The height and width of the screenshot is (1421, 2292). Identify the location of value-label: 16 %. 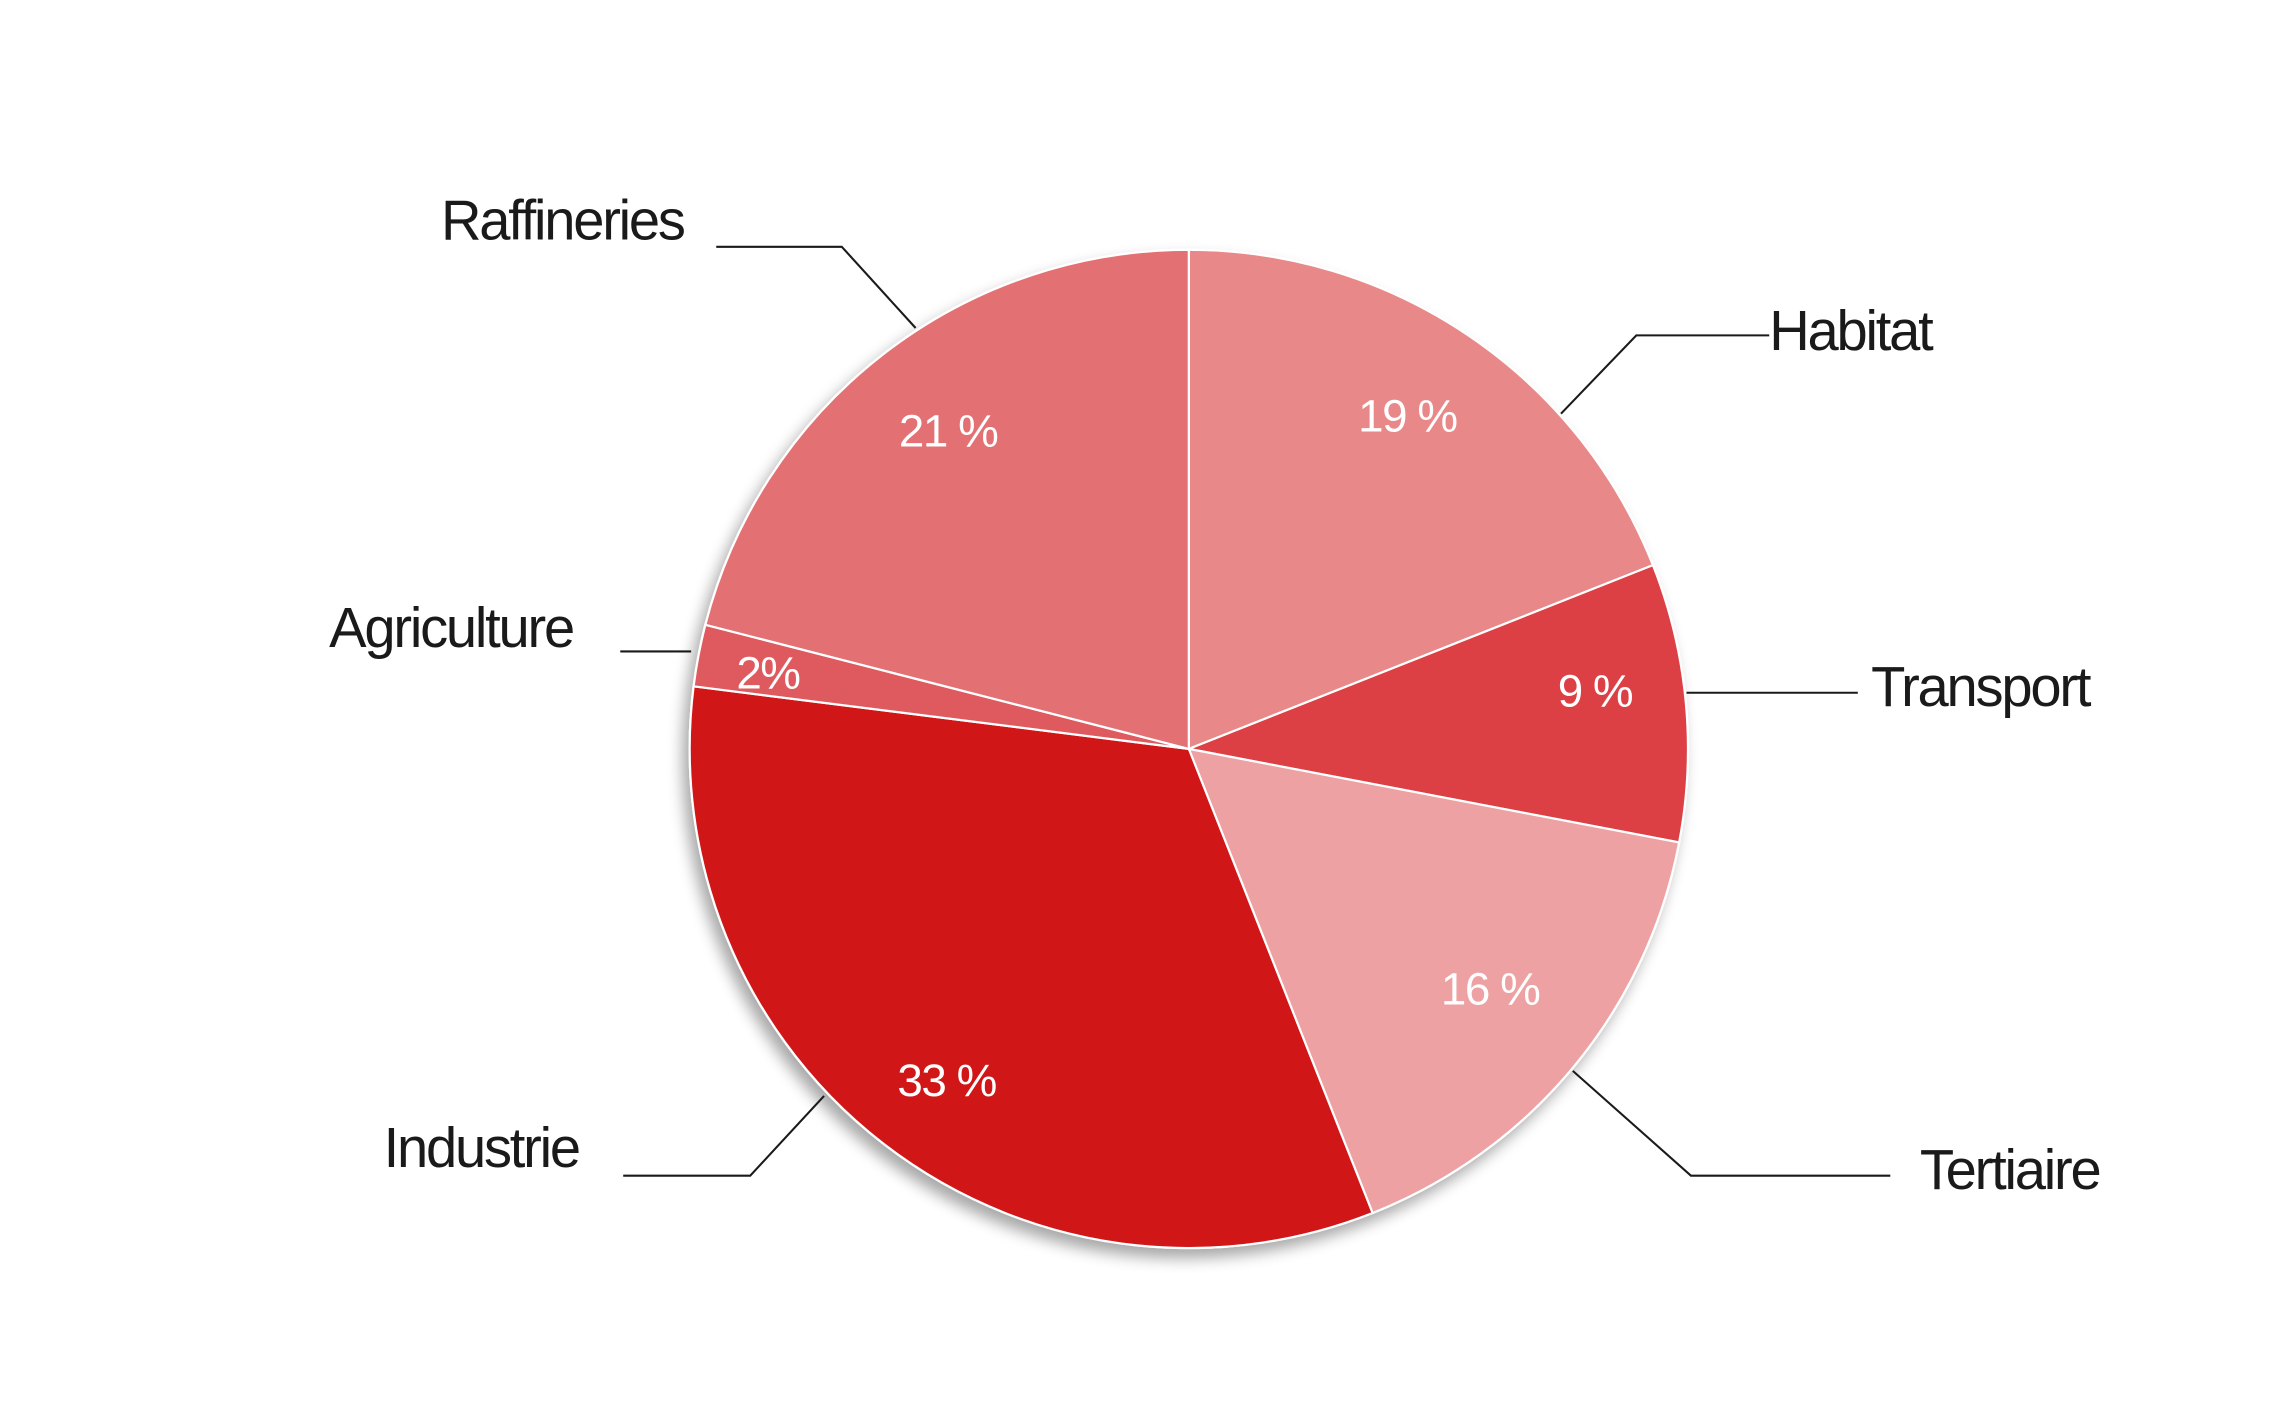
(1490, 989).